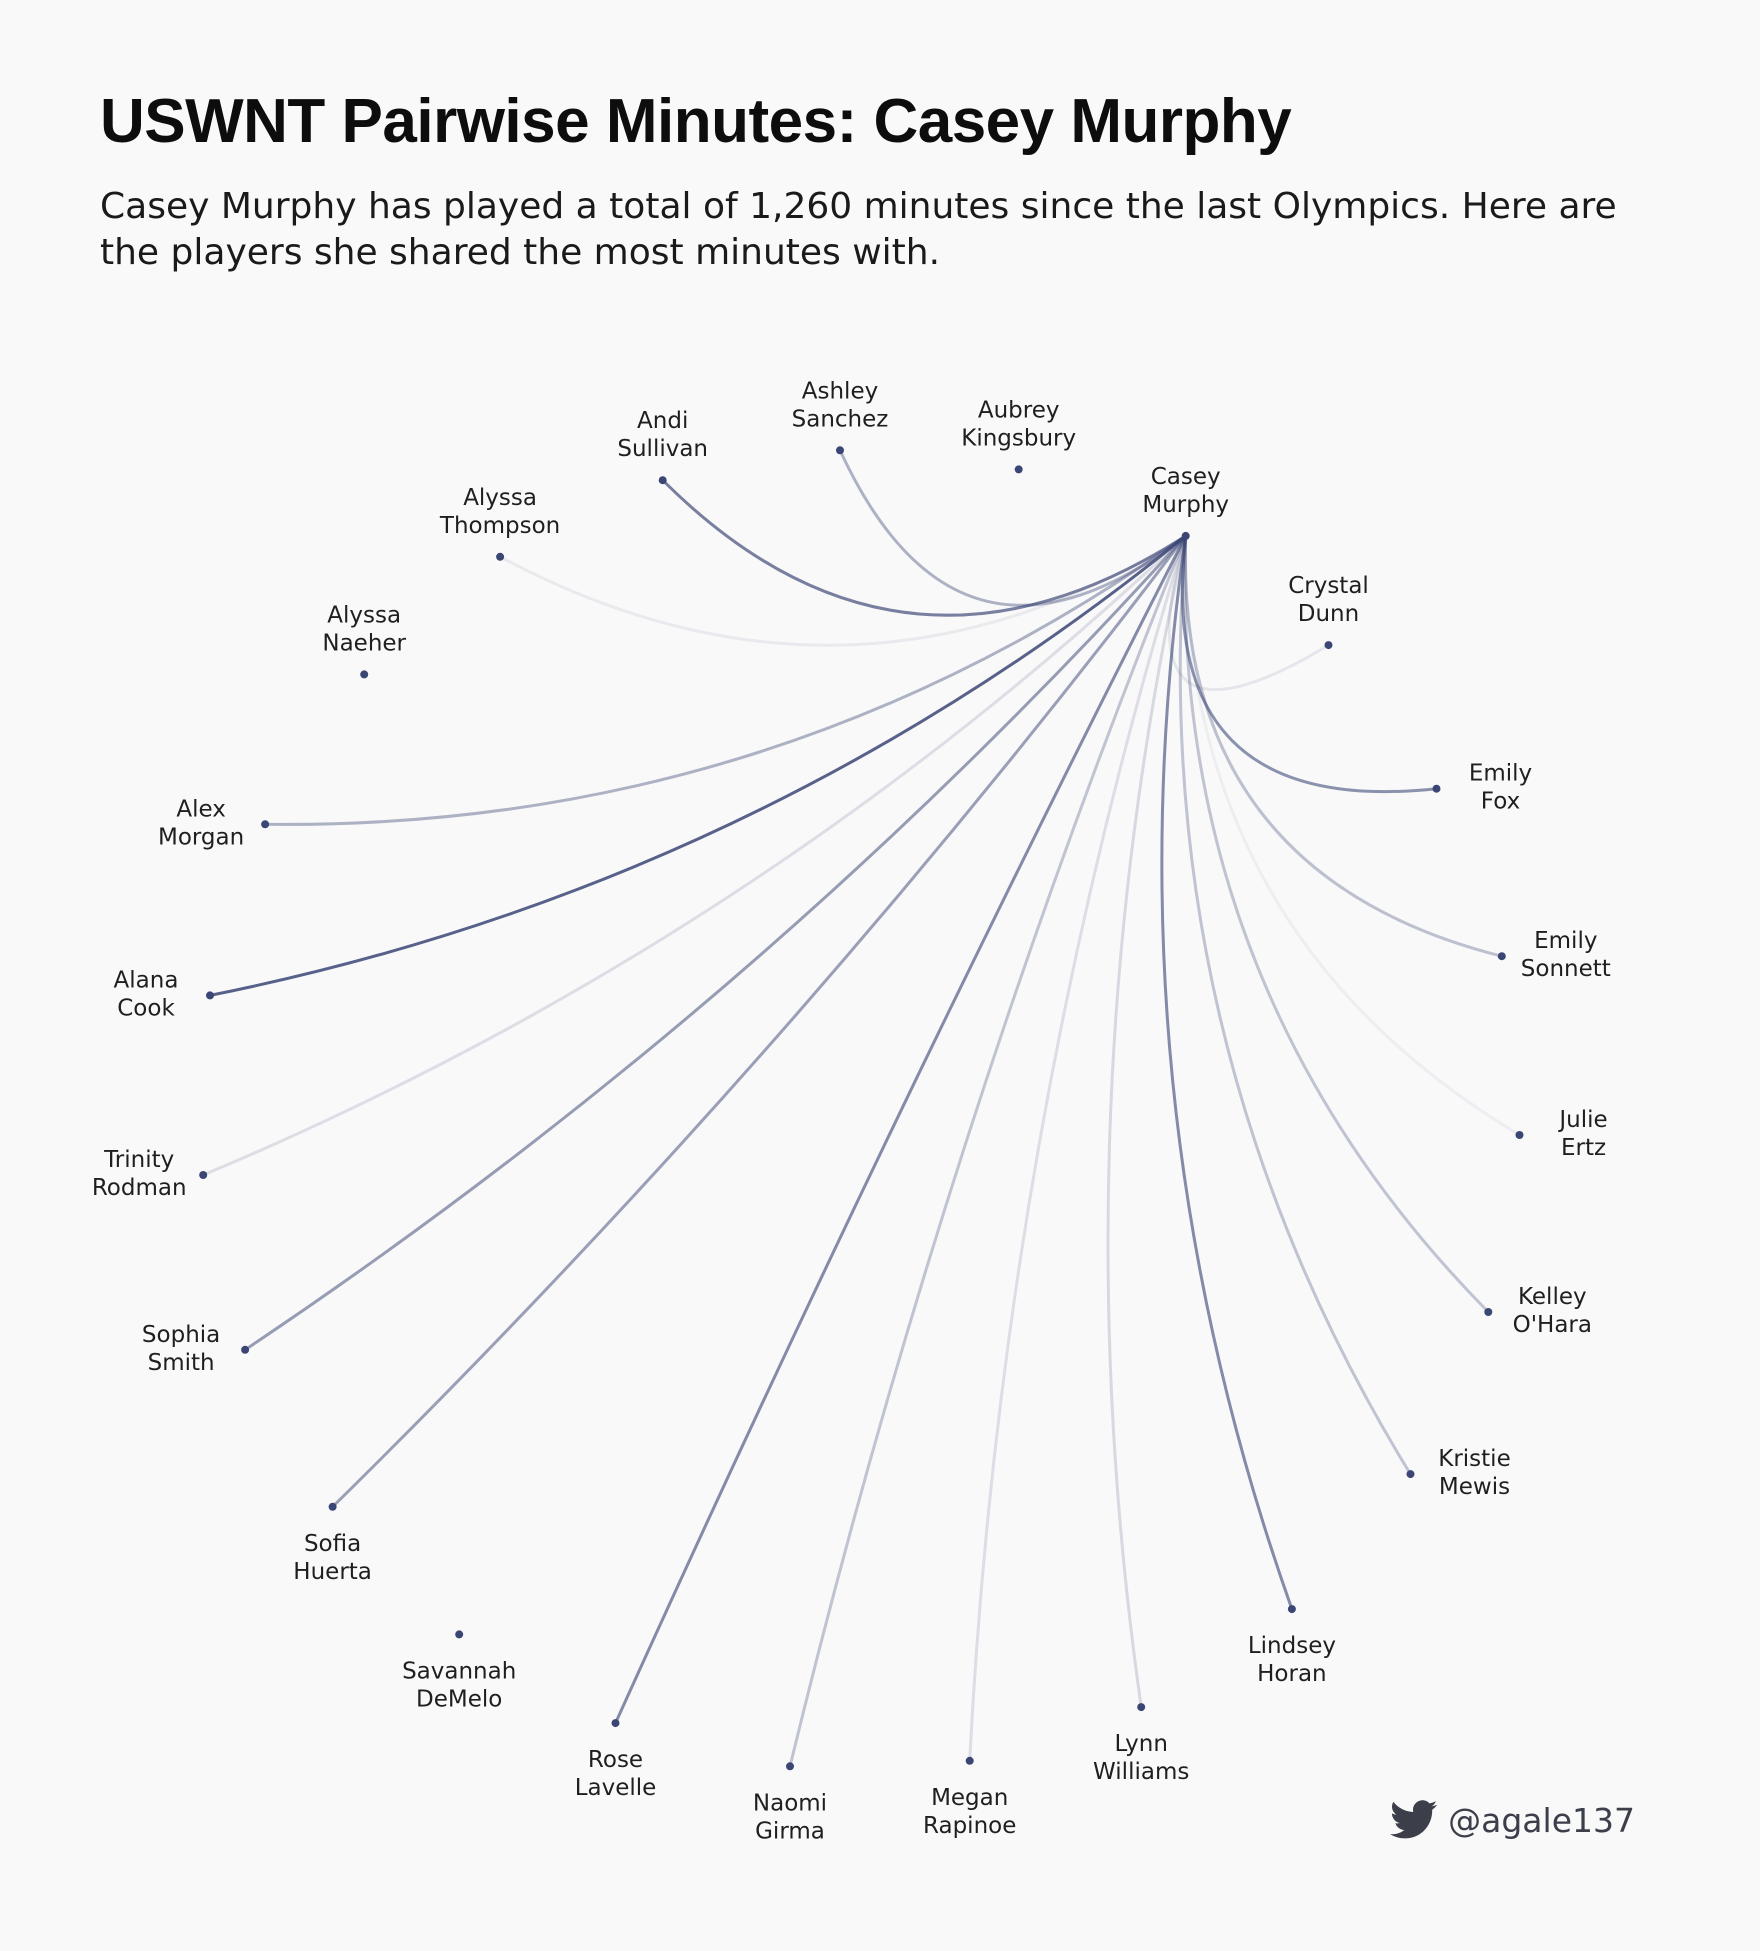  Describe the element at coordinates (364, 629) in the screenshot. I see `label-alyssa-naeher: Alyssa Naeher` at that location.